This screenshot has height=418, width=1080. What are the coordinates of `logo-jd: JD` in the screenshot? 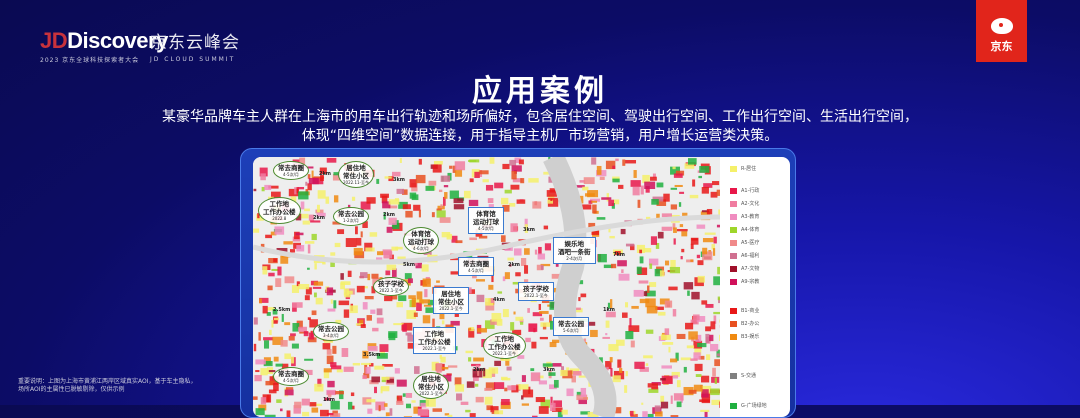 It's located at (53, 40).